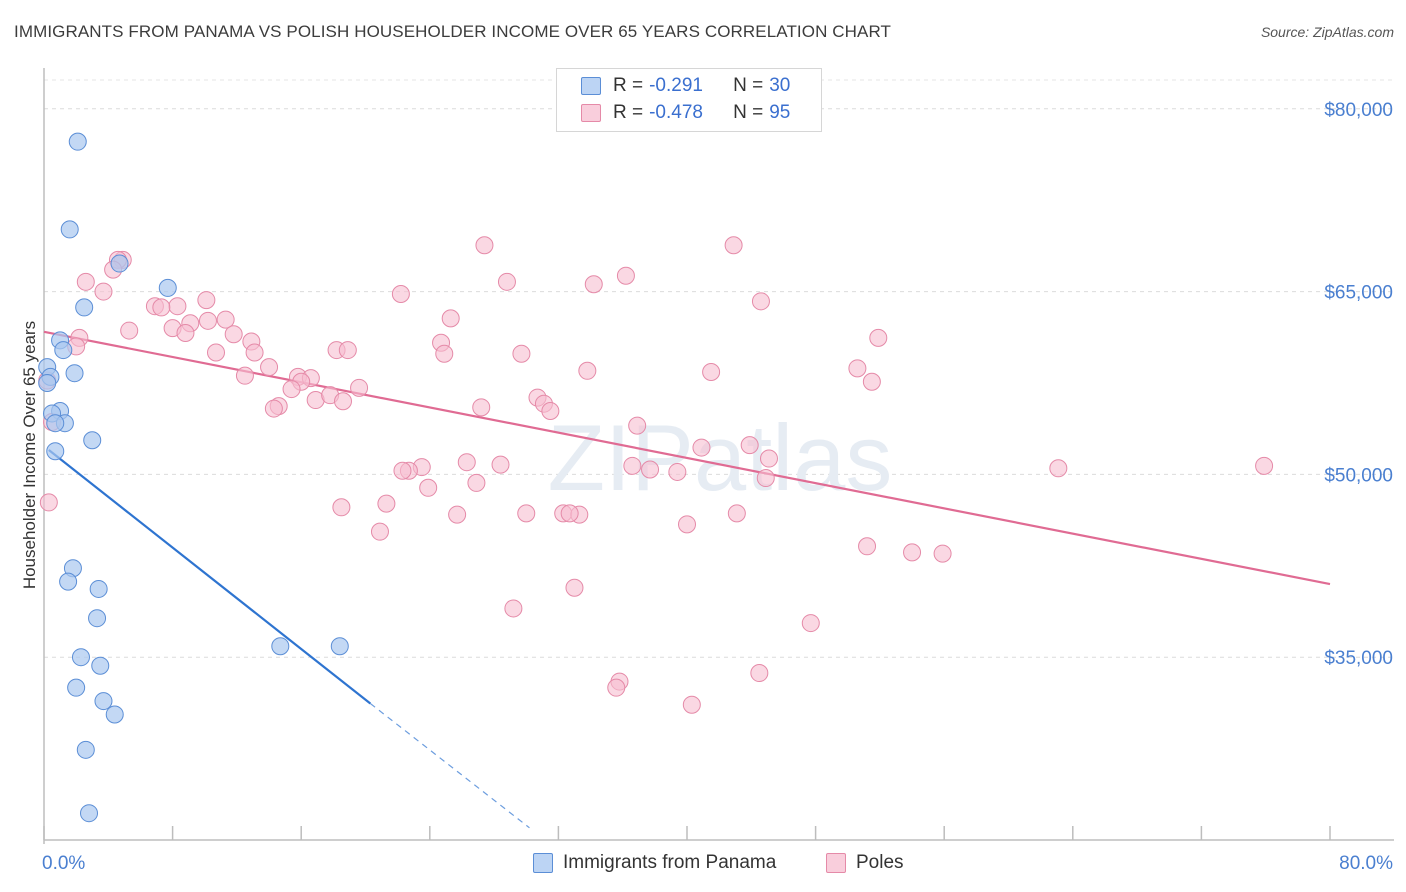 The width and height of the screenshot is (1406, 892). I want to click on panama-trend-line, so click(210, 577).